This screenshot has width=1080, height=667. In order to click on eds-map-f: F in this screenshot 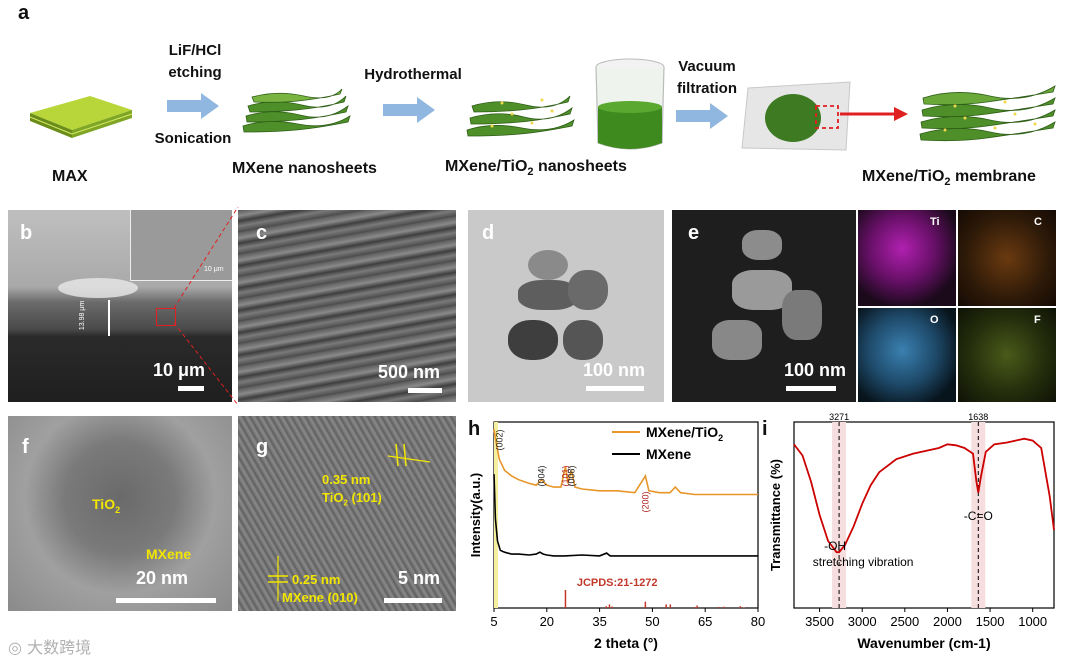, I will do `click(1007, 355)`.